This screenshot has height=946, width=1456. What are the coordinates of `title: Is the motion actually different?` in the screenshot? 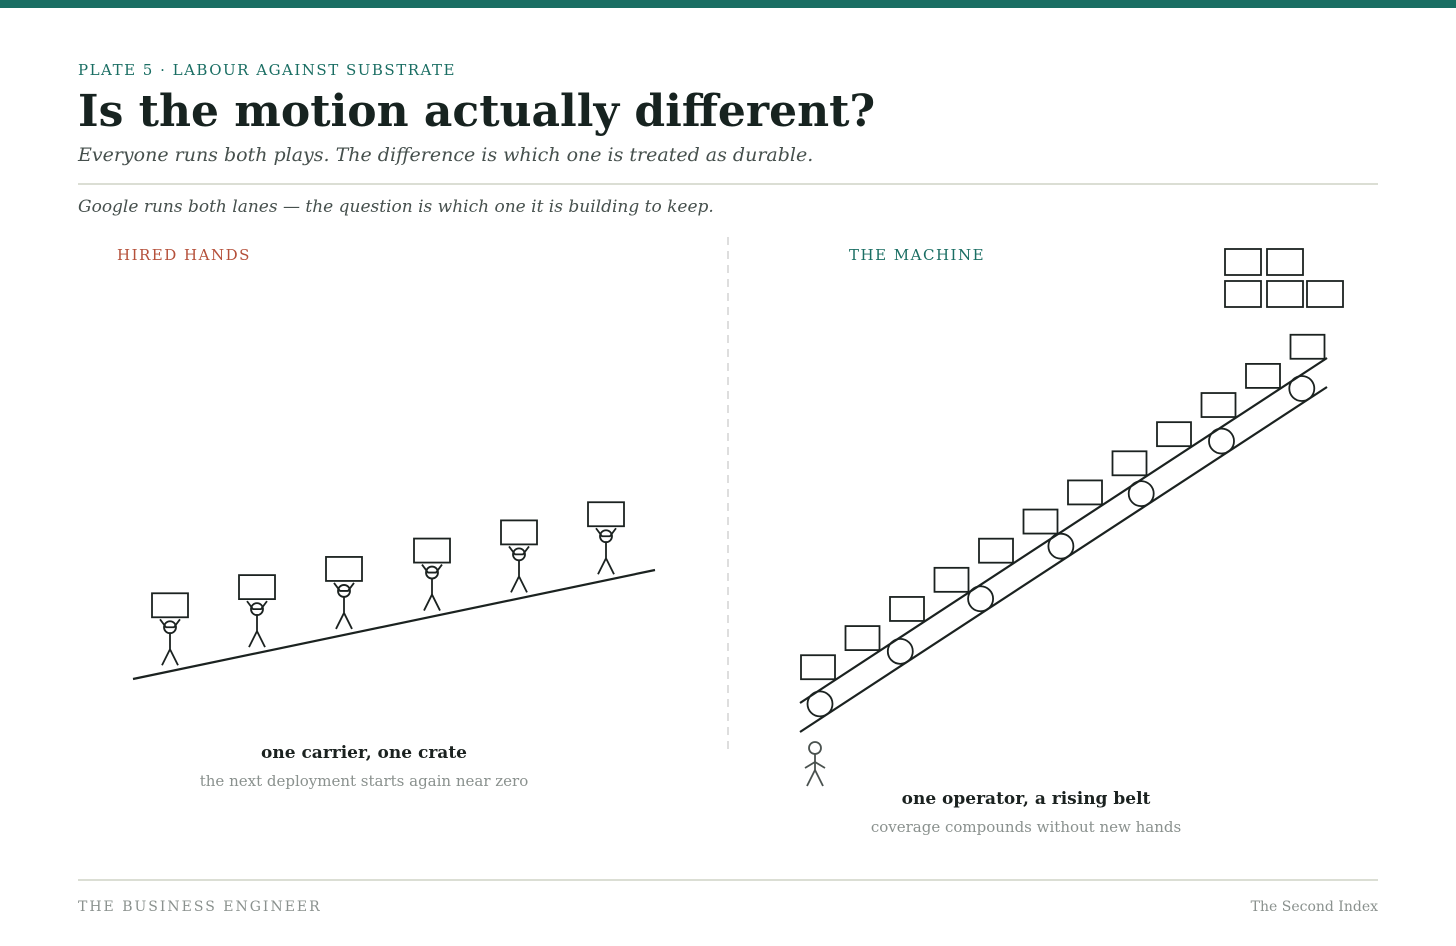 It's located at (477, 111).